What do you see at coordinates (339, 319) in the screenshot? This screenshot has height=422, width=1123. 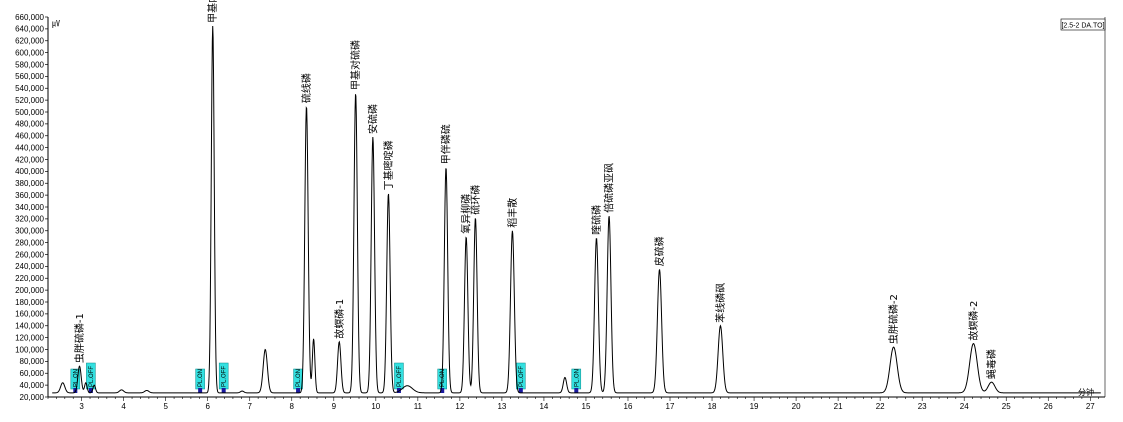 I see `peak-label: 故螟磷-1` at bounding box center [339, 319].